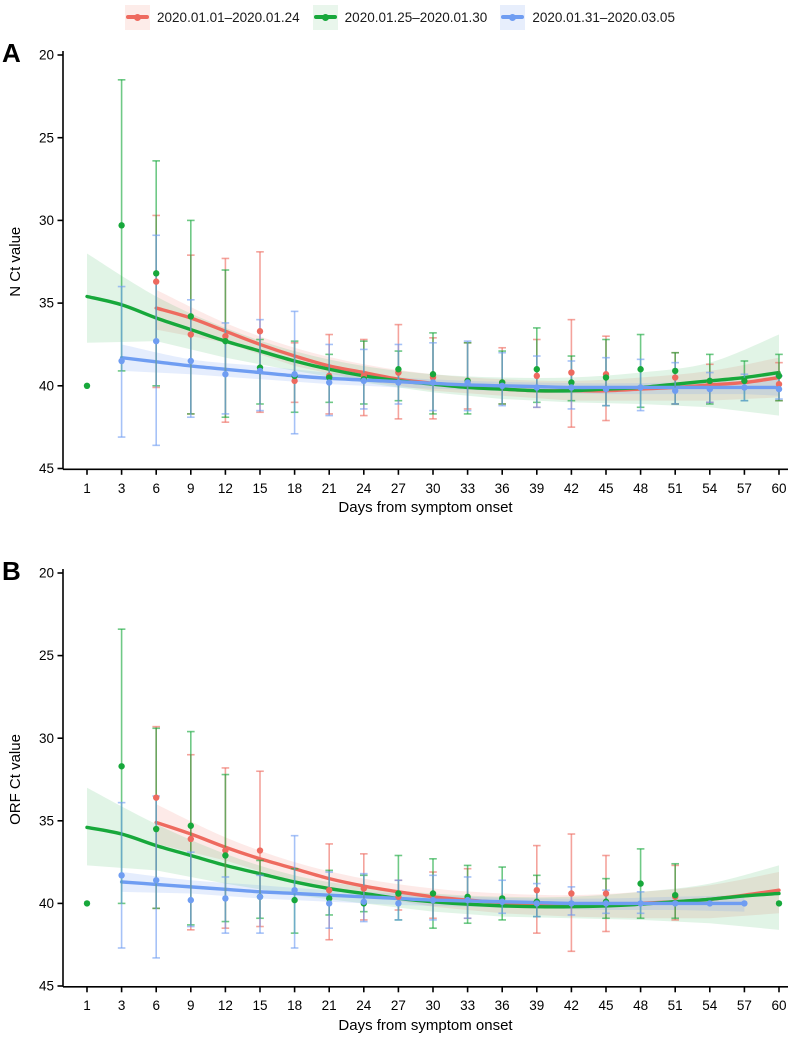 The image size is (800, 1040). I want to click on fit-line, so click(450, 372).